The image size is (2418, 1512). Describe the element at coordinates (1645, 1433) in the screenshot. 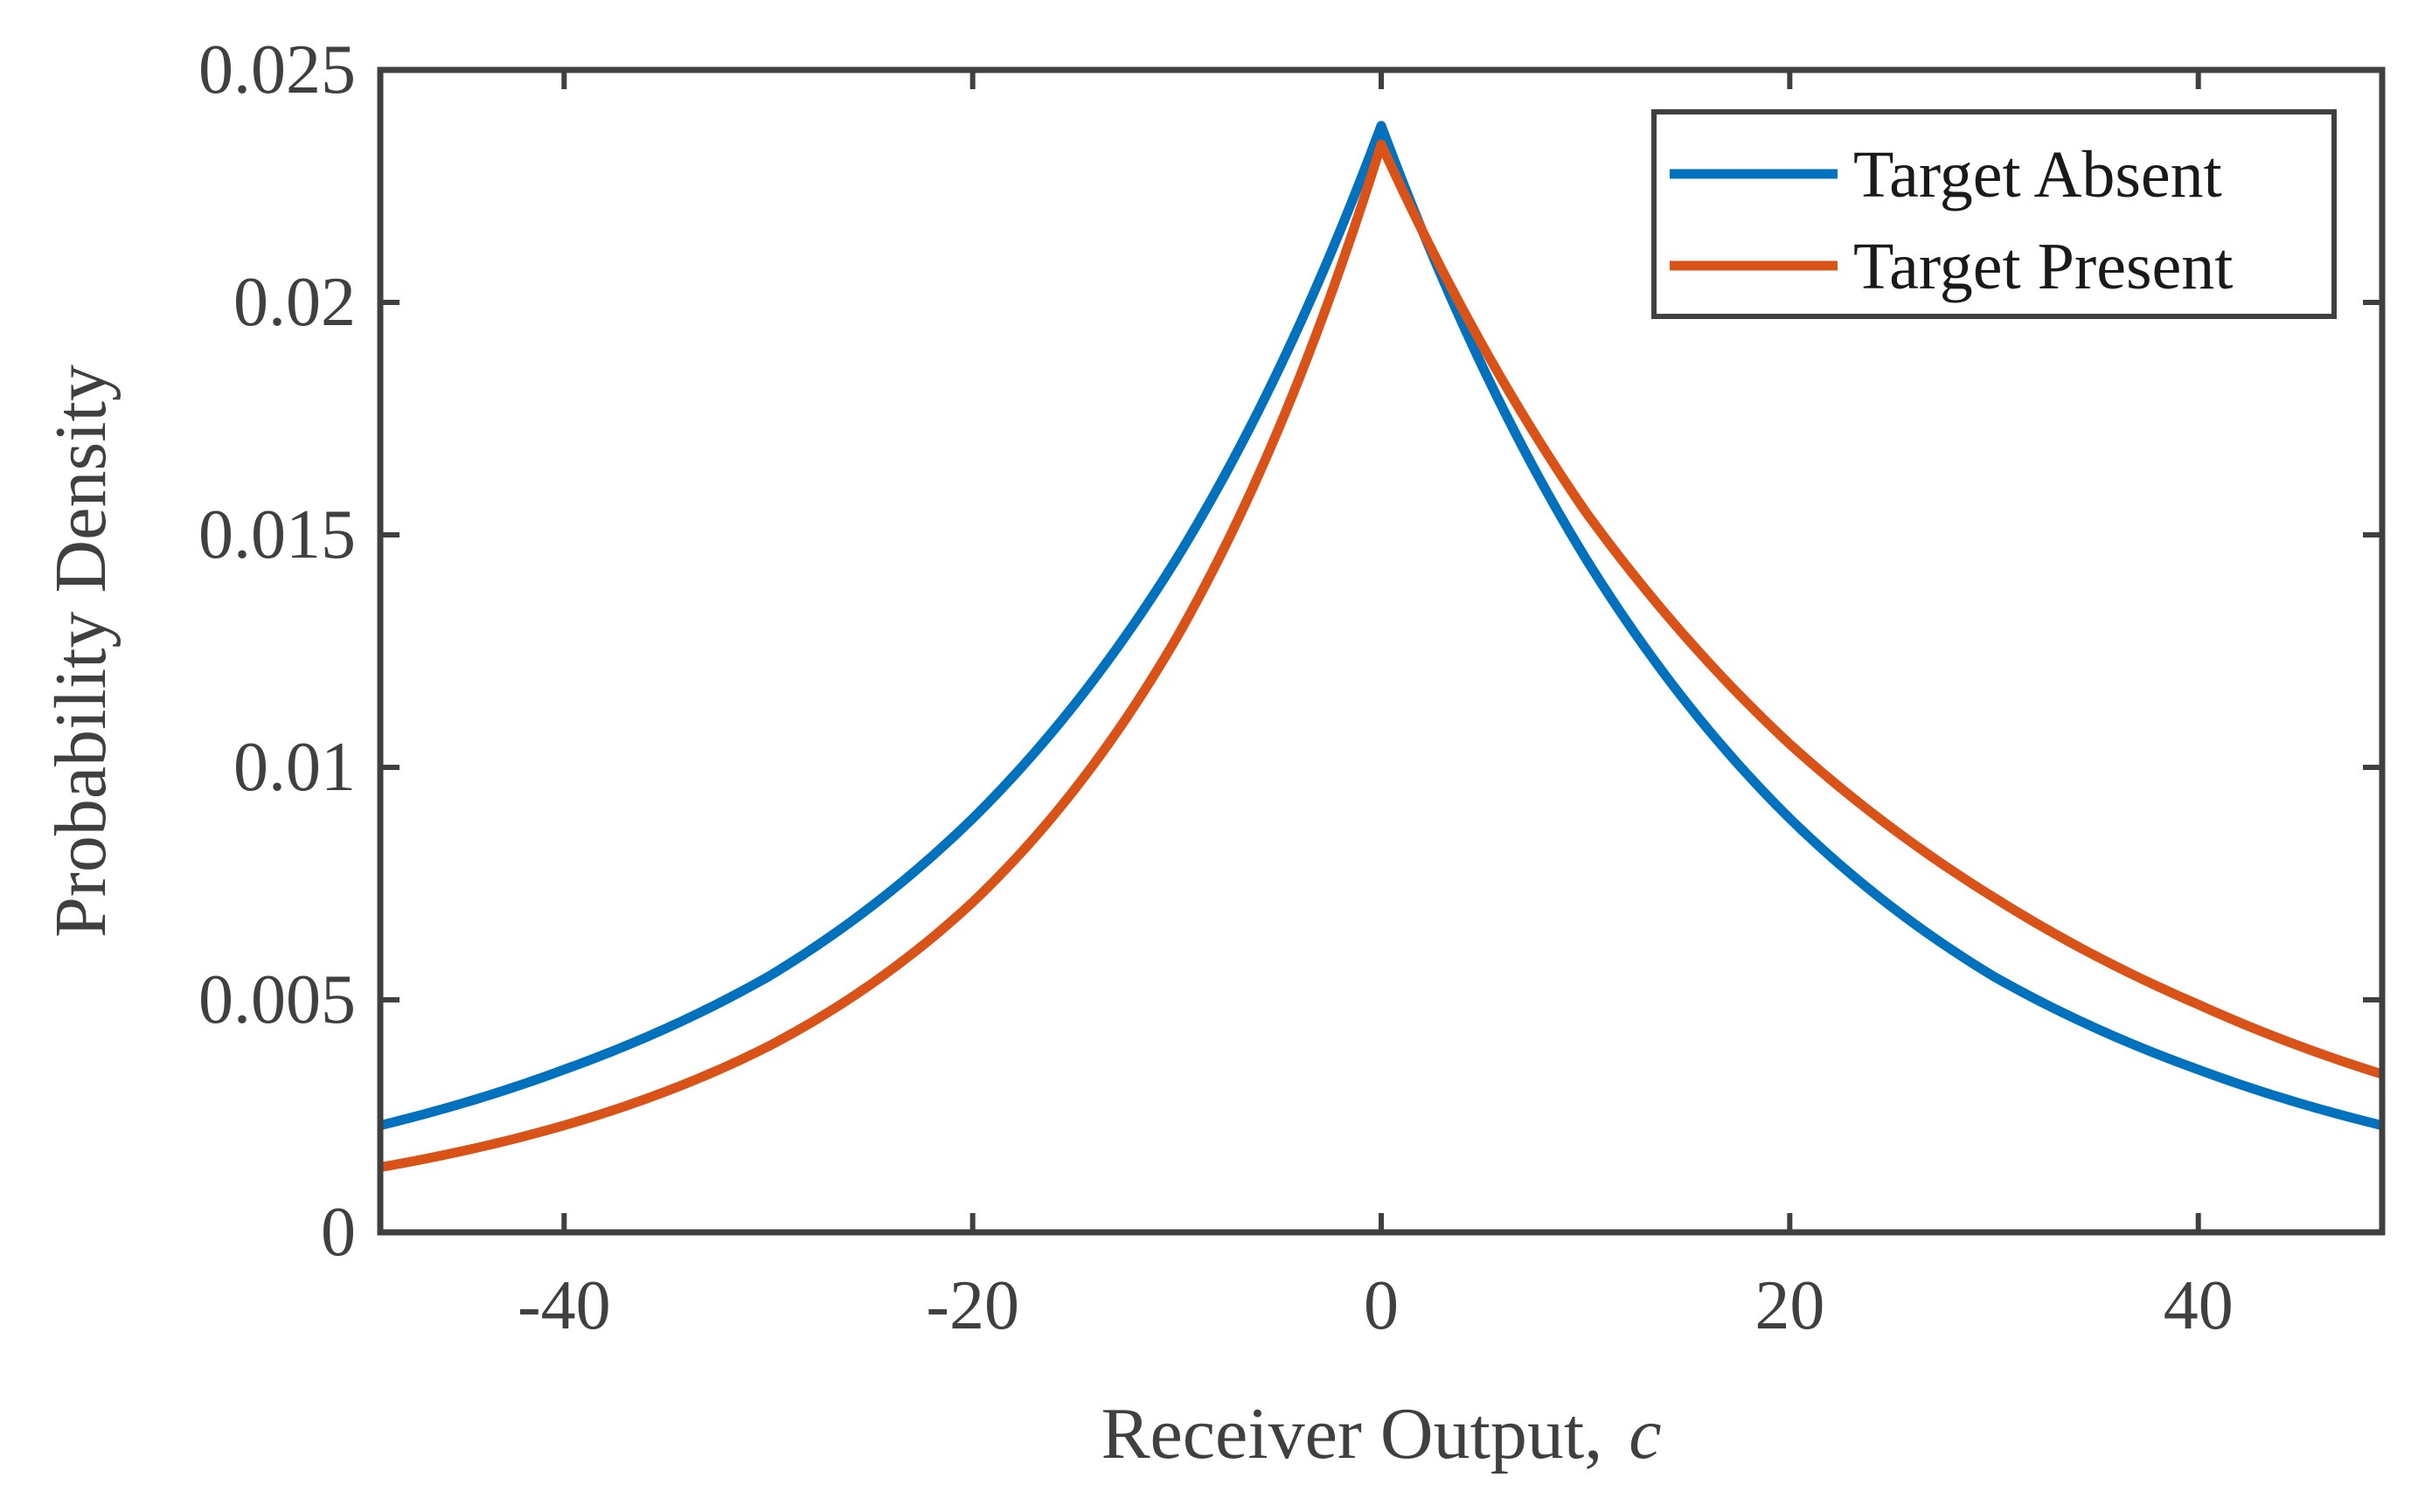

I see `x-axis-variable: c` at that location.